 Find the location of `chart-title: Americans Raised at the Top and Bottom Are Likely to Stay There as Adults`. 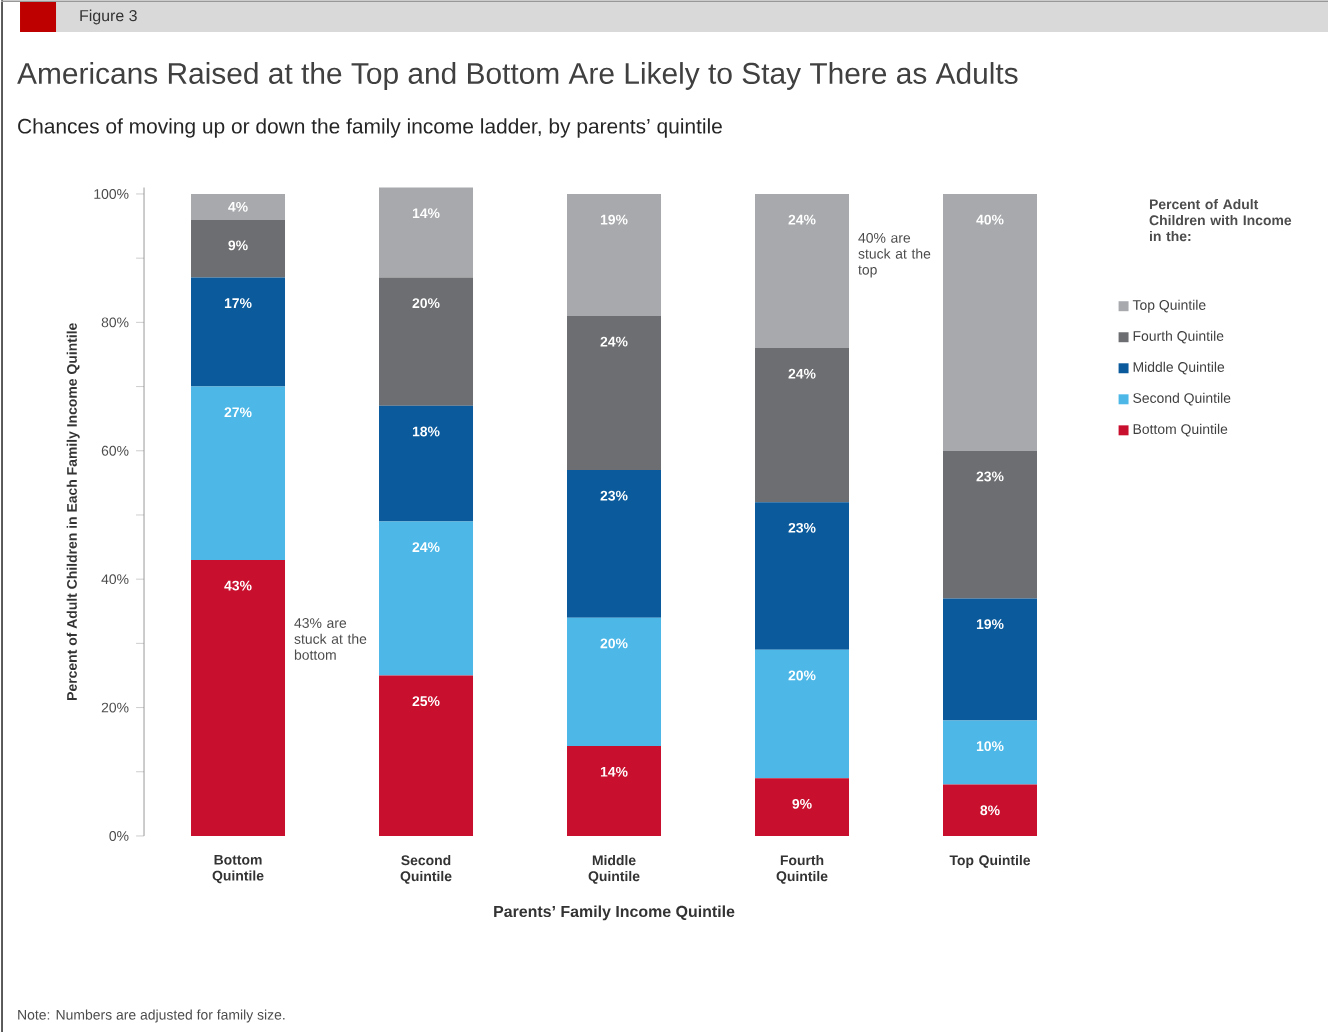

chart-title: Americans Raised at the Top and Bottom Are Likely to Stay There as Adults is located at coordinates (517, 76).